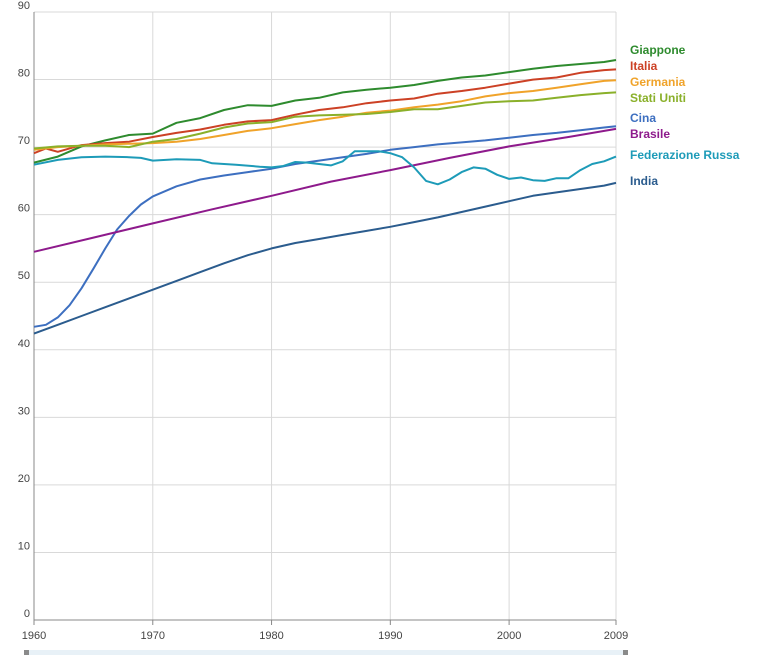 This screenshot has height=655, width=769. Describe the element at coordinates (24, 310) in the screenshot. I see `y-axis-ticks: 0 10 20 30 40 50 60 70 80 90` at that location.